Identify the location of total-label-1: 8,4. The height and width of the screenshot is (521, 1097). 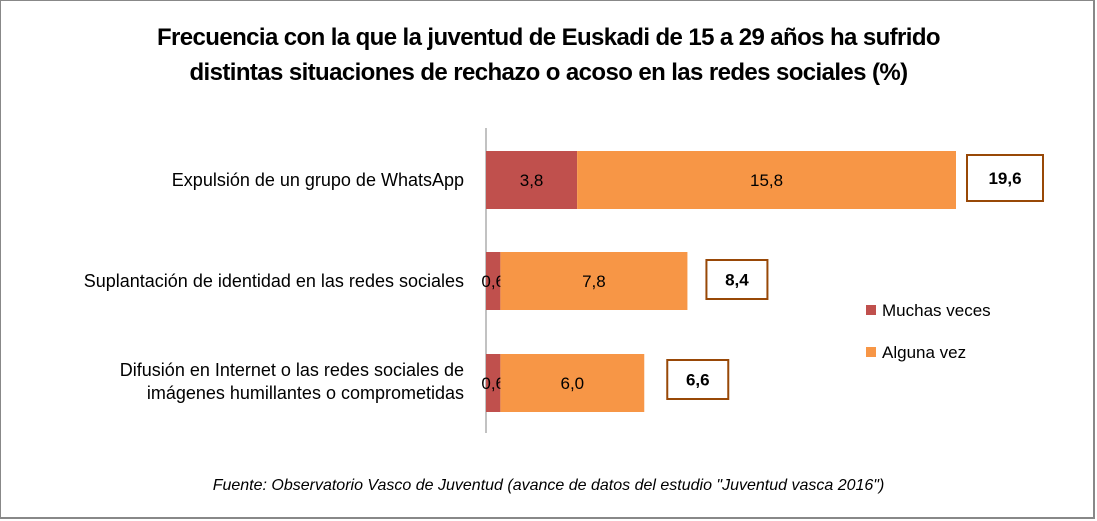
(737, 280).